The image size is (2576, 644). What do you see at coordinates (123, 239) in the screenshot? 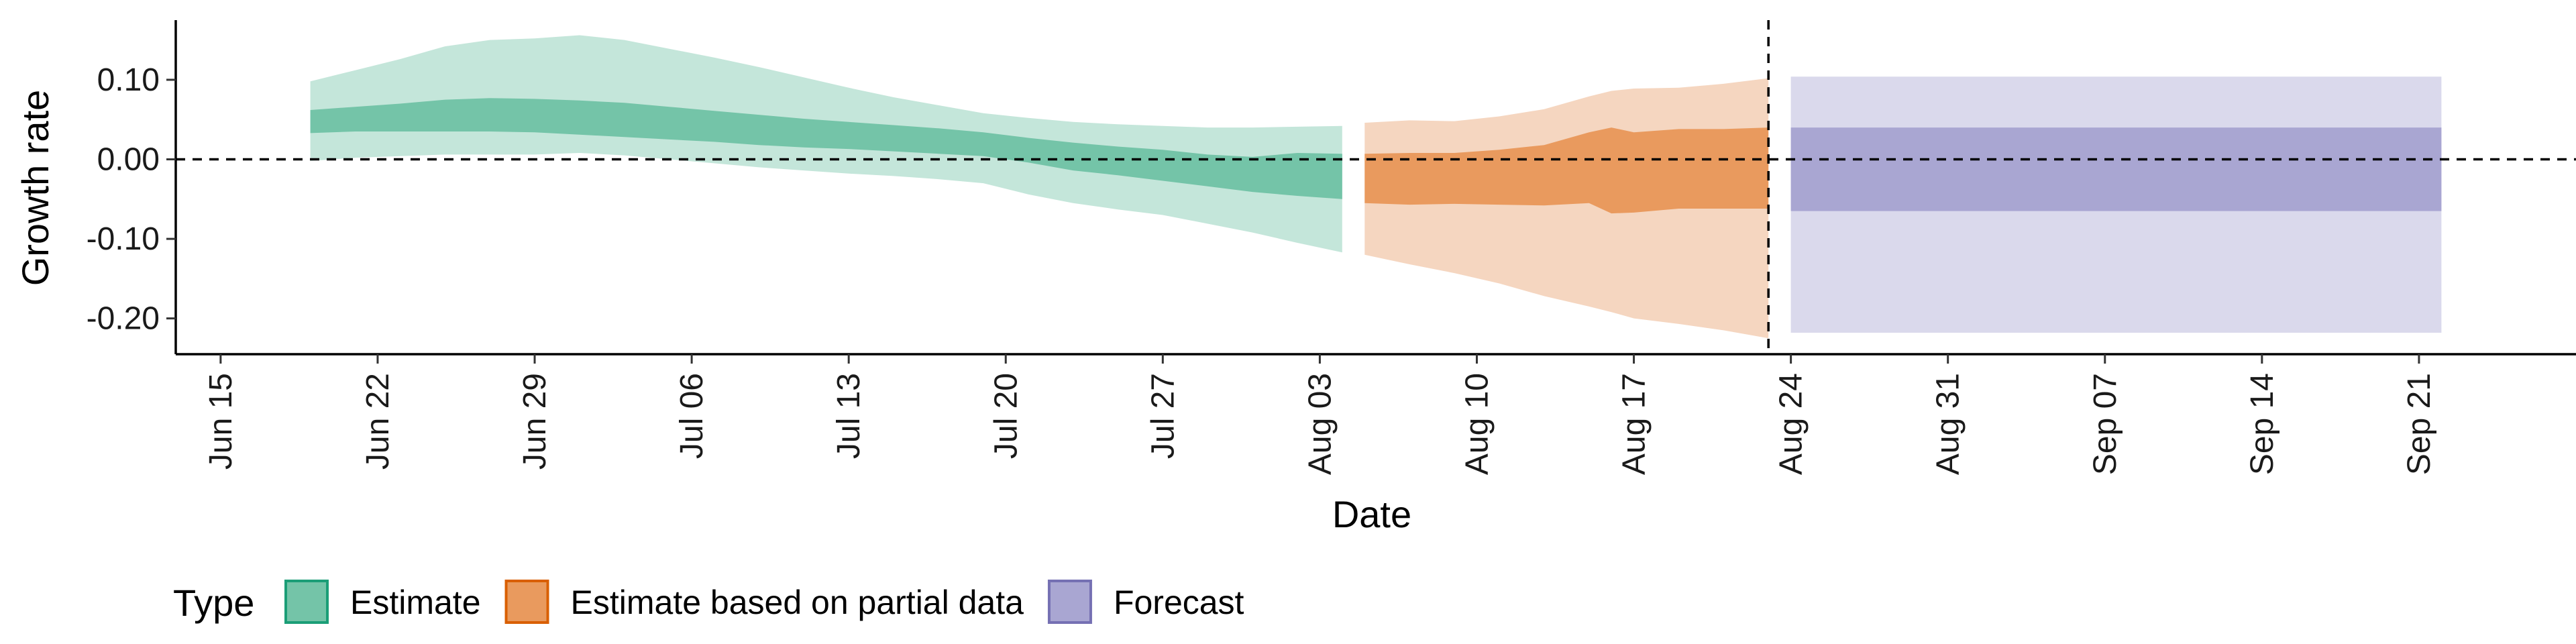
I see `y-tick-label: -0.10` at bounding box center [123, 239].